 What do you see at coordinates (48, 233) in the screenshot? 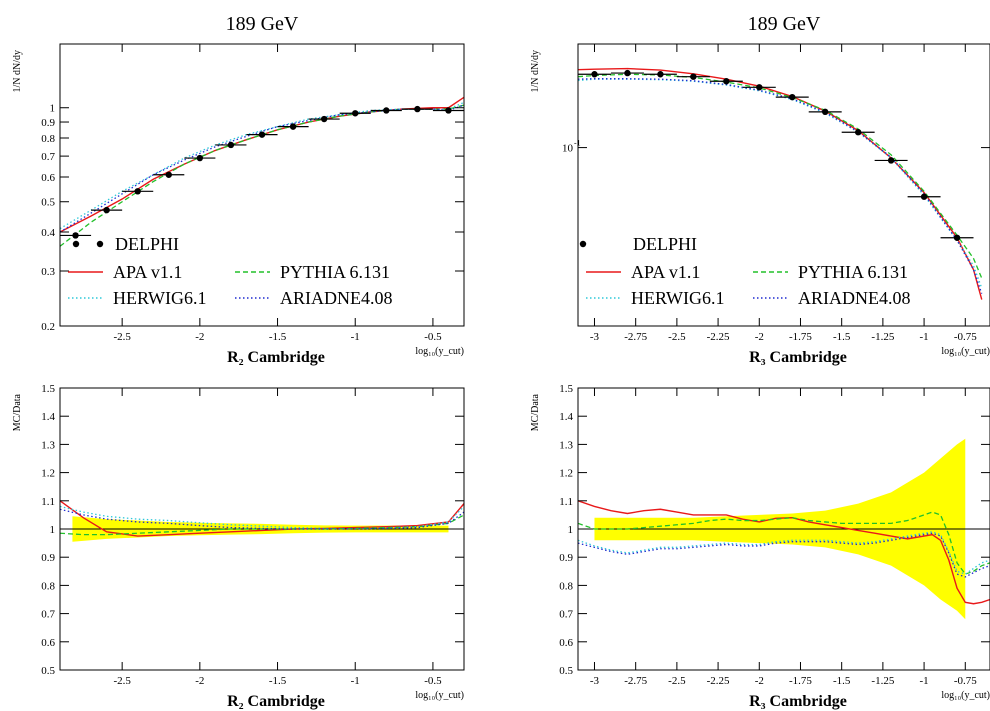
I see `y-tick-label: 0.4` at bounding box center [48, 233].